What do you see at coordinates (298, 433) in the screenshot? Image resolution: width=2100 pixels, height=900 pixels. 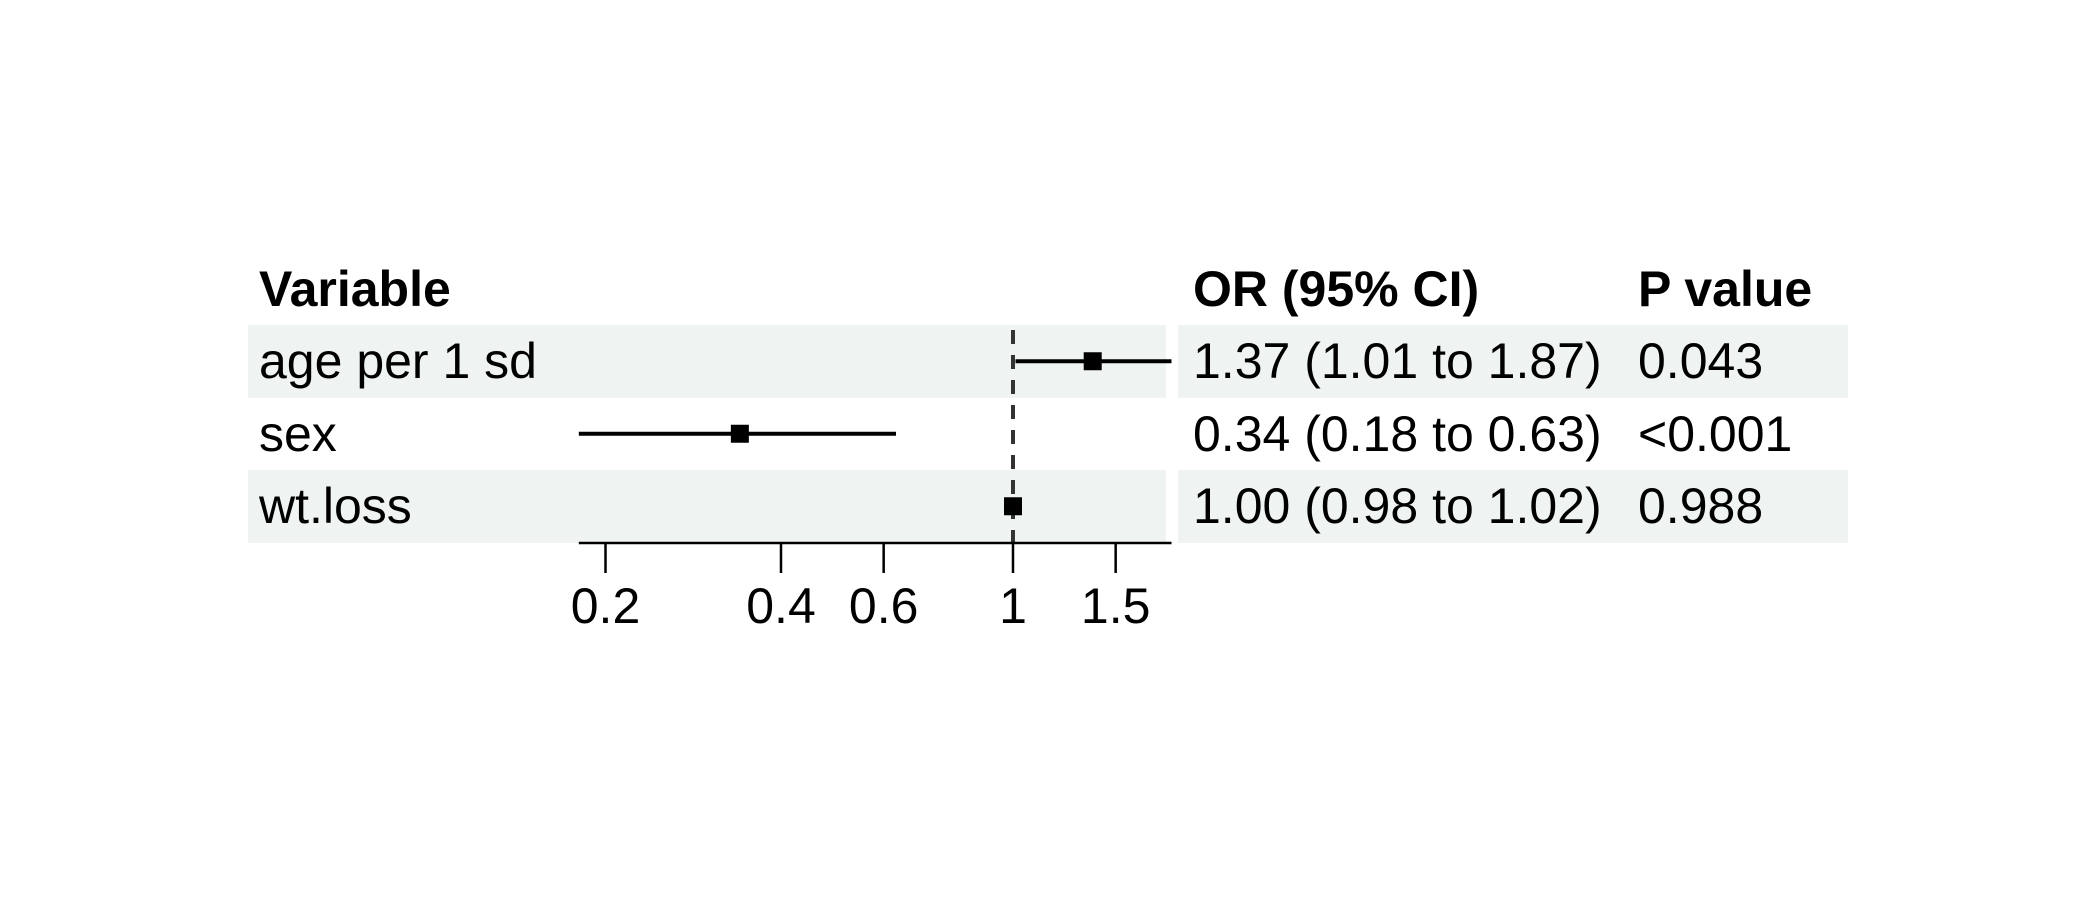 I see `row-label: sex` at bounding box center [298, 433].